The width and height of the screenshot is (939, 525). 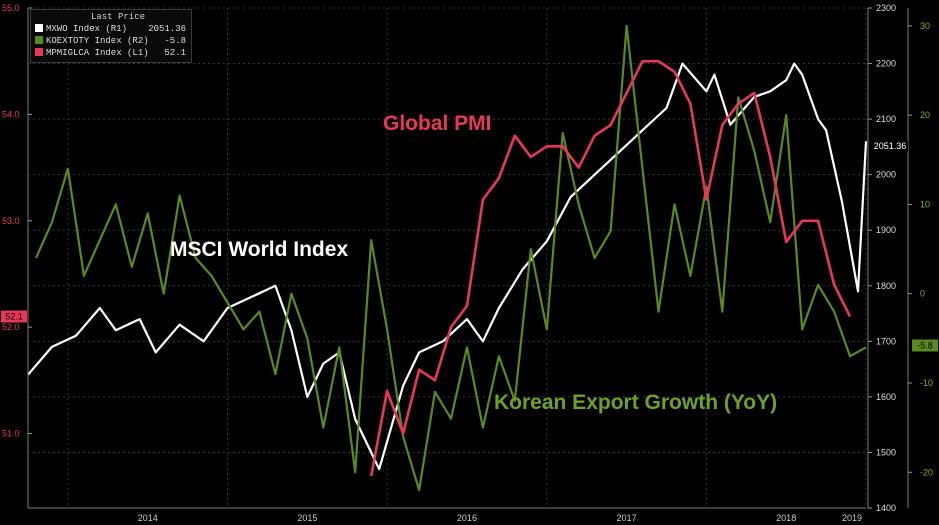 I want to click on right2-tick-label: -10, so click(x=926, y=383).